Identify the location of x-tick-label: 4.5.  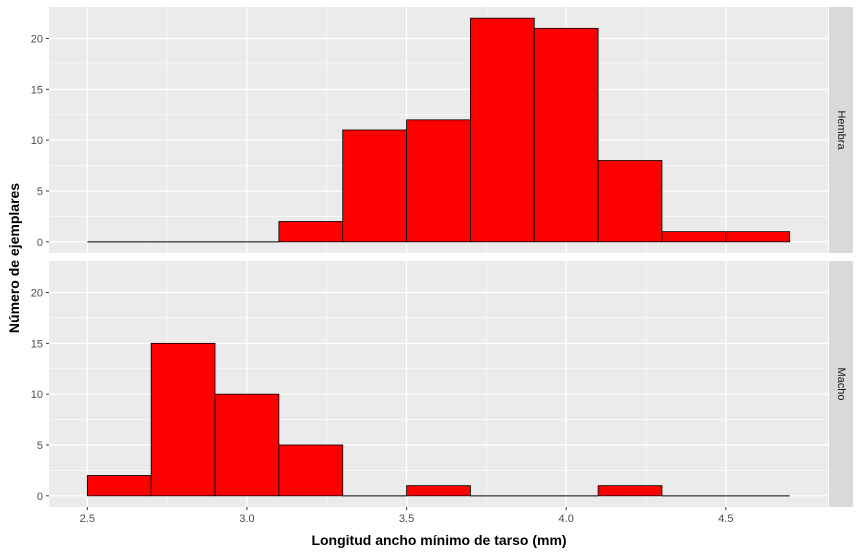
(725, 519).